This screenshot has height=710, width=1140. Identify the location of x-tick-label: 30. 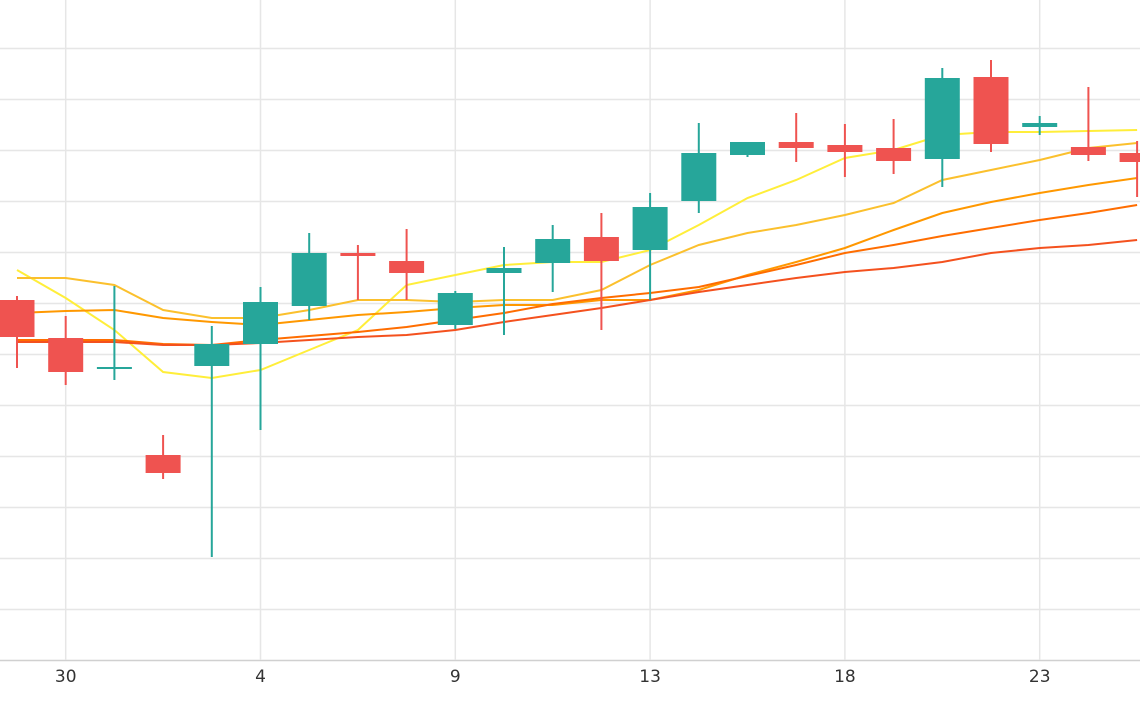
(66, 677).